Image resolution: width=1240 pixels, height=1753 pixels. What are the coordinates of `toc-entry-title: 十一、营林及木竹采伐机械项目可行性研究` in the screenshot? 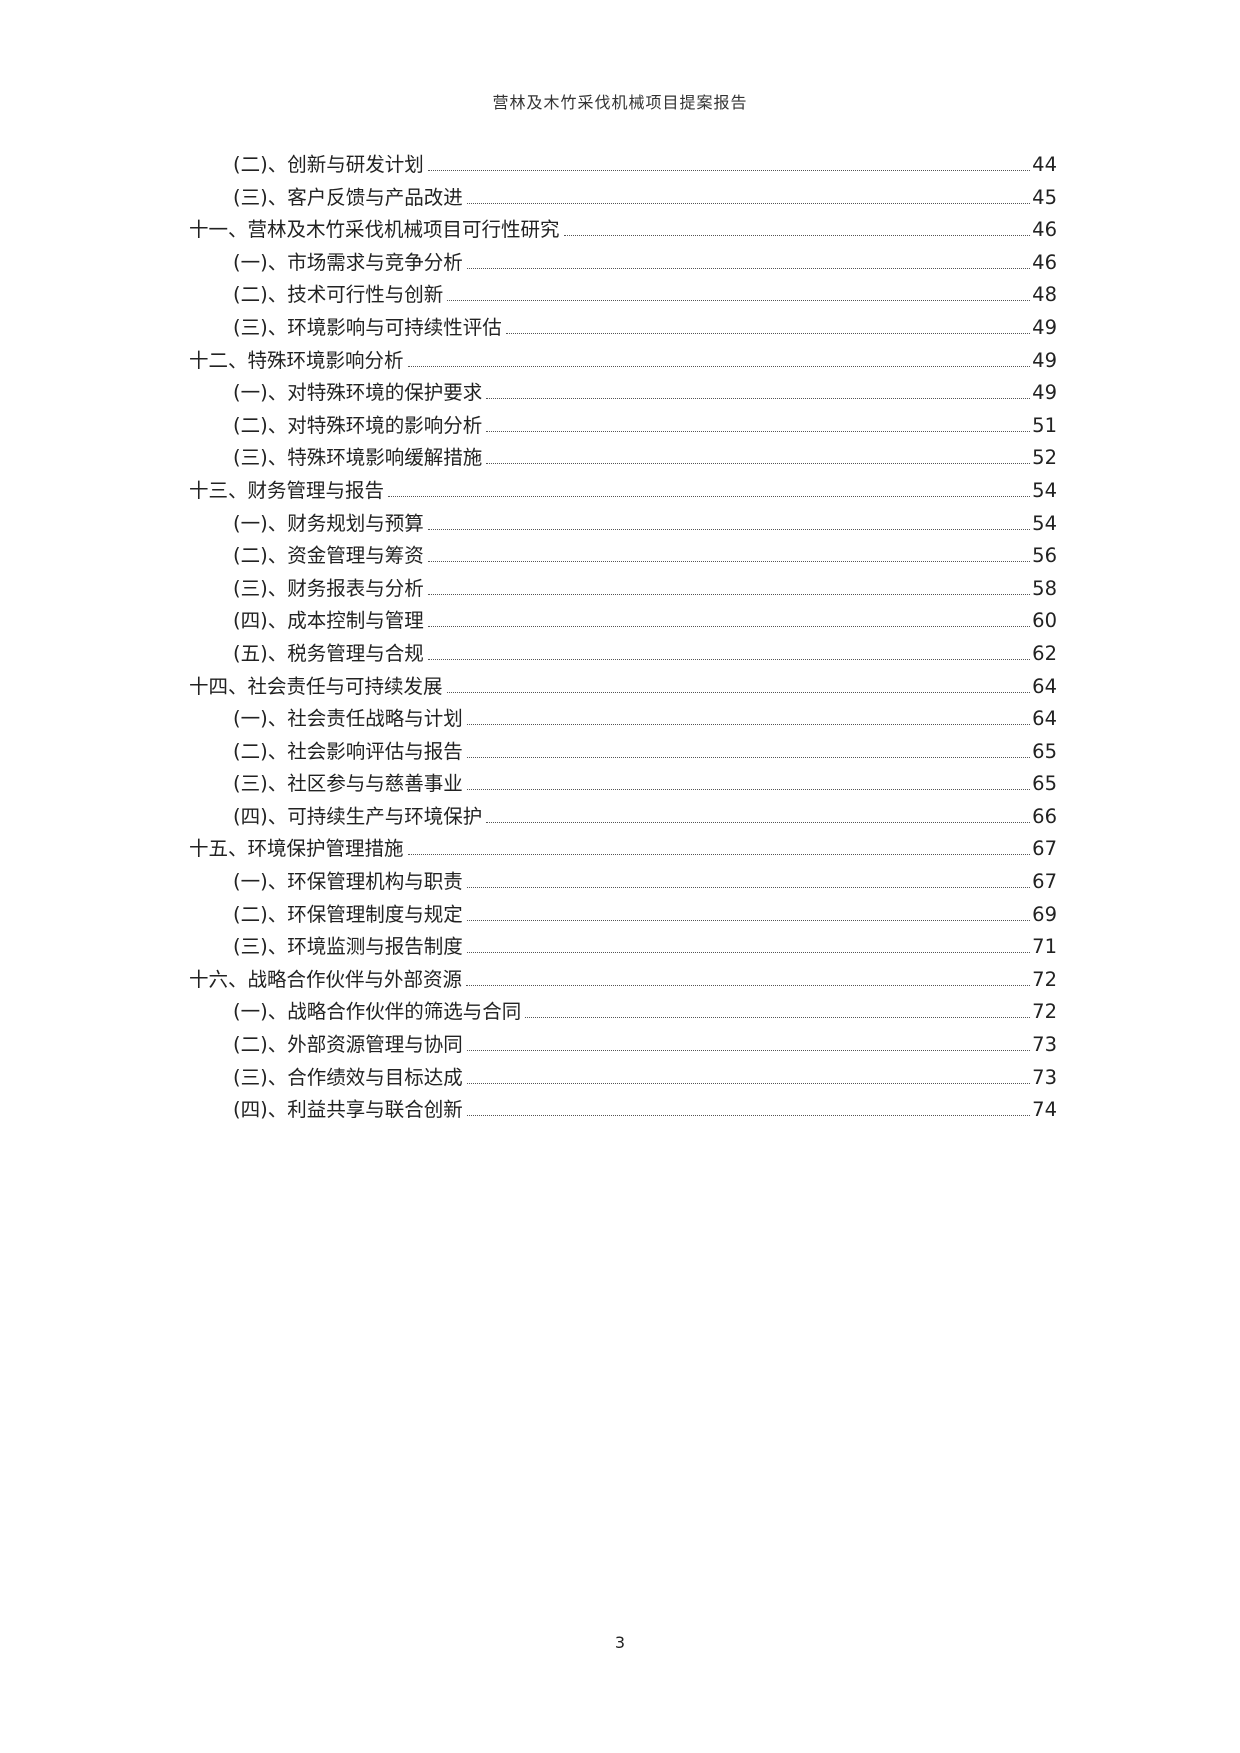 It's located at (374, 230).